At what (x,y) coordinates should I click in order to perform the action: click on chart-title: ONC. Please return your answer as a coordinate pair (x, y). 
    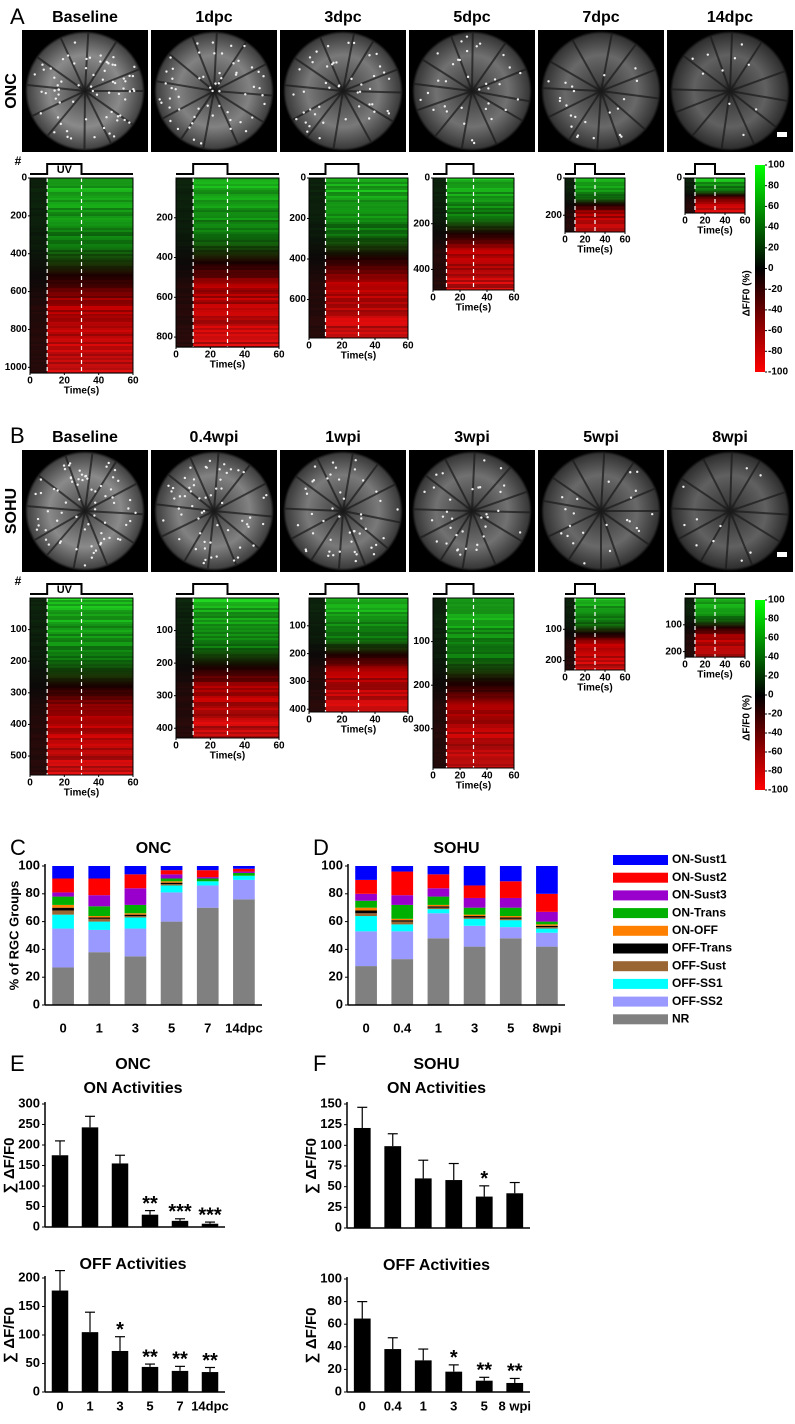
    Looking at the image, I should click on (154, 848).